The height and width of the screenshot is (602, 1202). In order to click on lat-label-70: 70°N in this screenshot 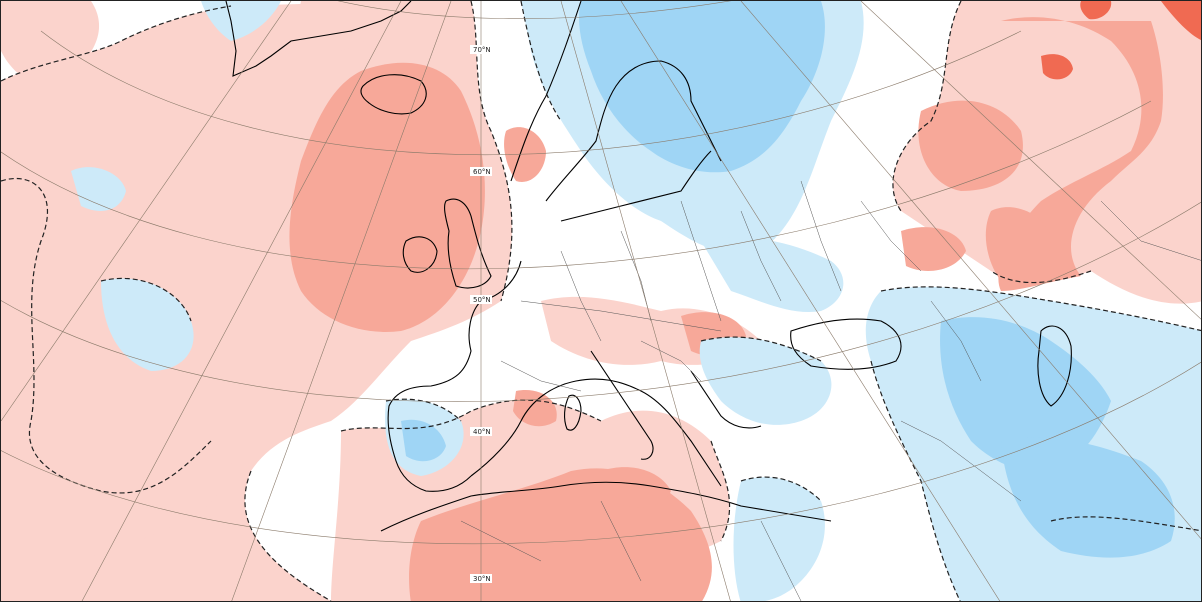, I will do `click(481, 49)`.